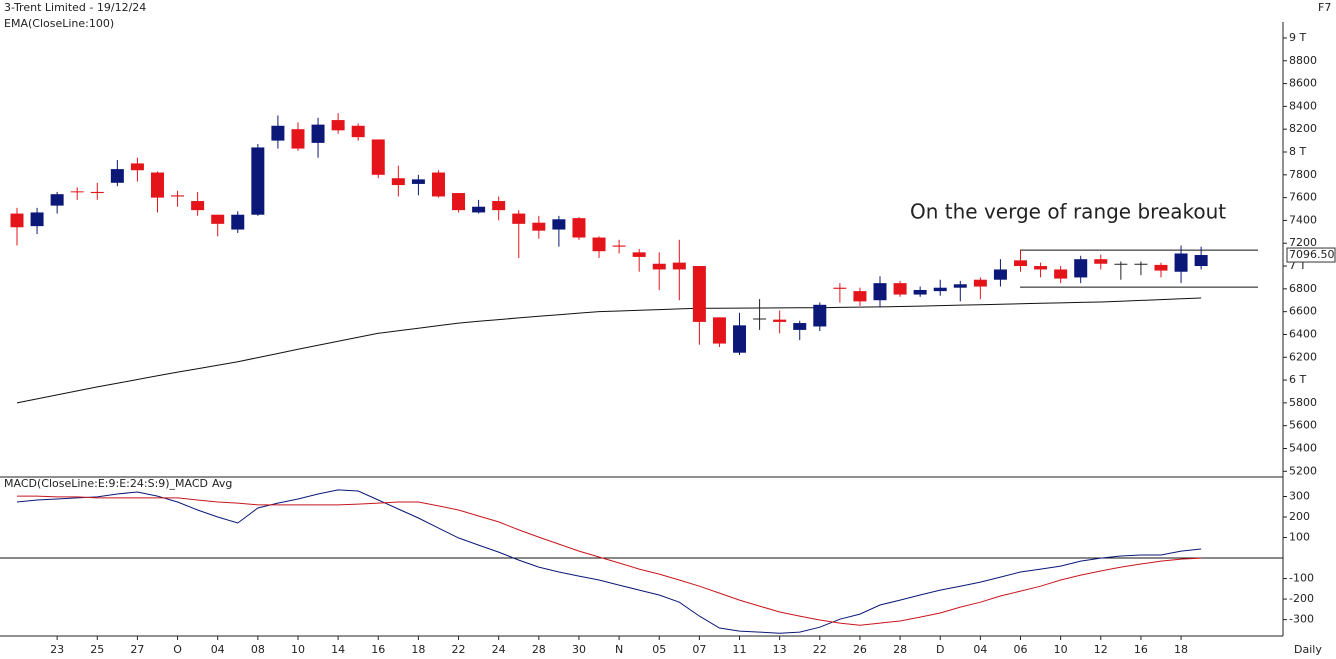  Describe the element at coordinates (1303, 83) in the screenshot. I see `y-tick-label: 8600` at that location.